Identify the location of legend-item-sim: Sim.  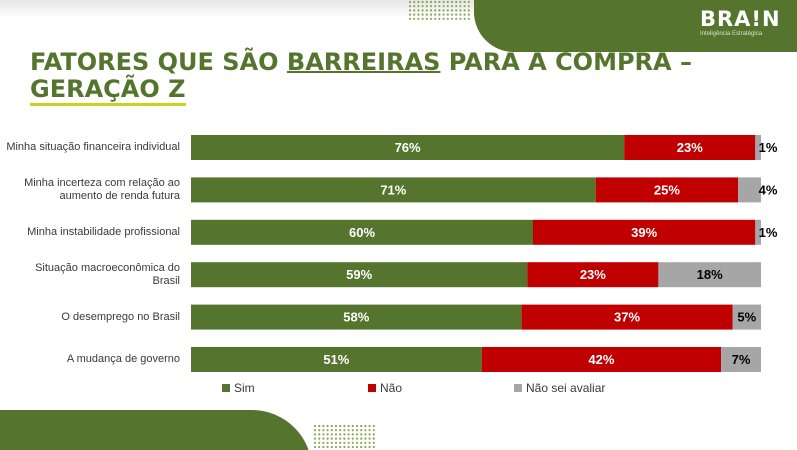
(238, 388).